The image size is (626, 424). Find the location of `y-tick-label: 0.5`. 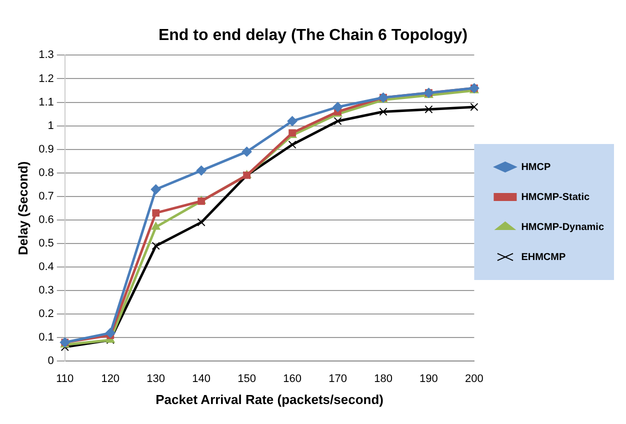

y-tick-label: 0.5 is located at coordinates (46, 244).